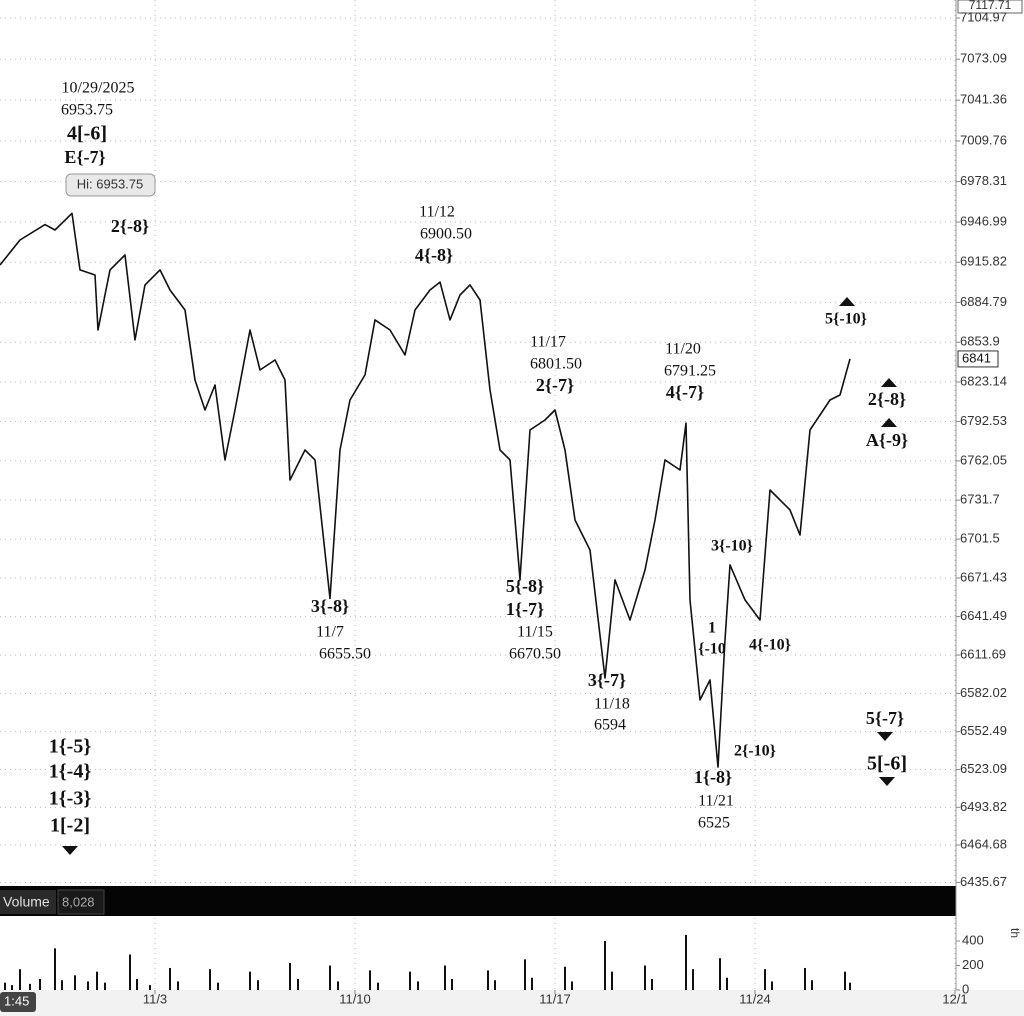 This screenshot has height=1016, width=1024. What do you see at coordinates (980, 499) in the screenshot?
I see `y-tick-label: 6731.7` at bounding box center [980, 499].